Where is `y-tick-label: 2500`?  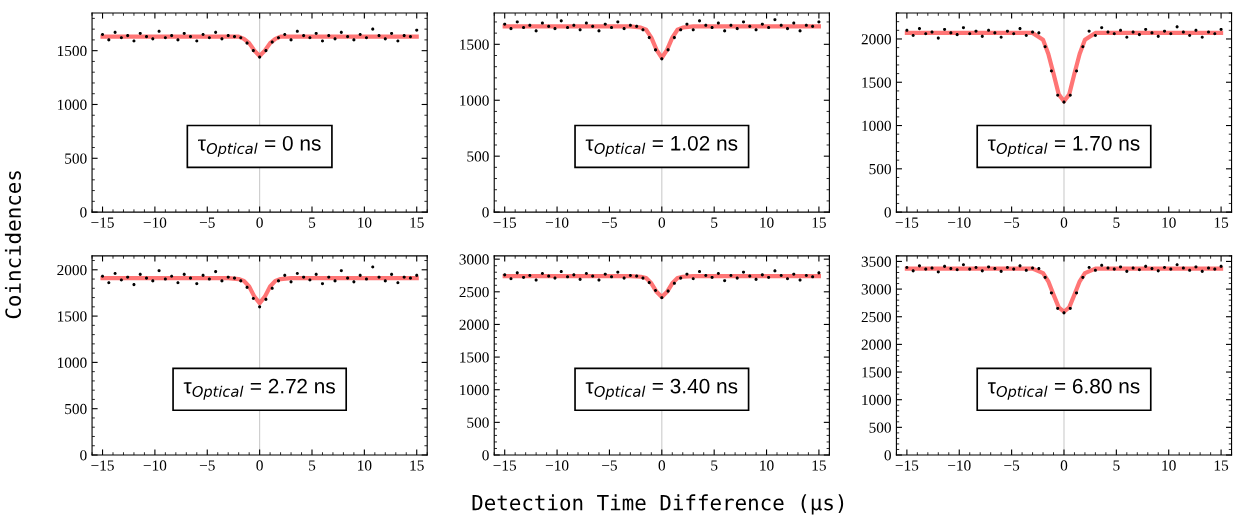 y-tick-label: 2500 is located at coordinates (876, 317).